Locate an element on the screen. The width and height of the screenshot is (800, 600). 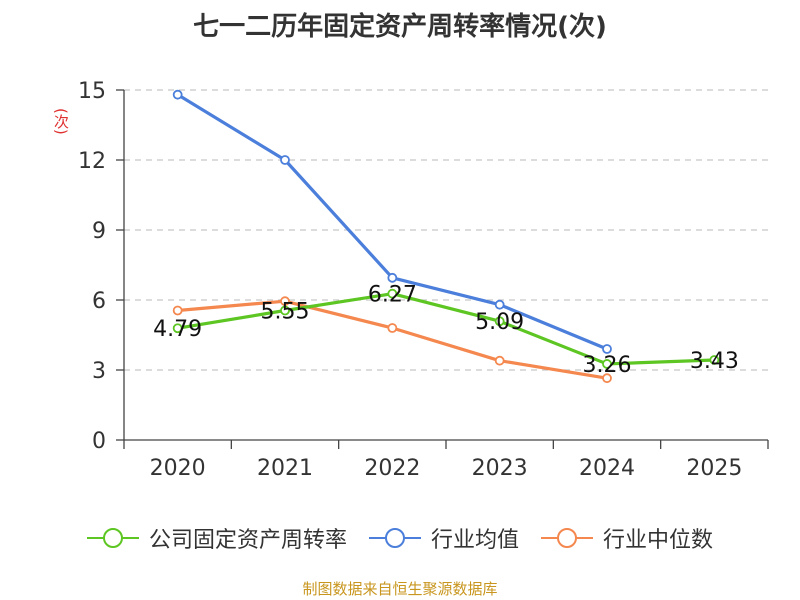
data-label: 5.09 is located at coordinates (499, 322).